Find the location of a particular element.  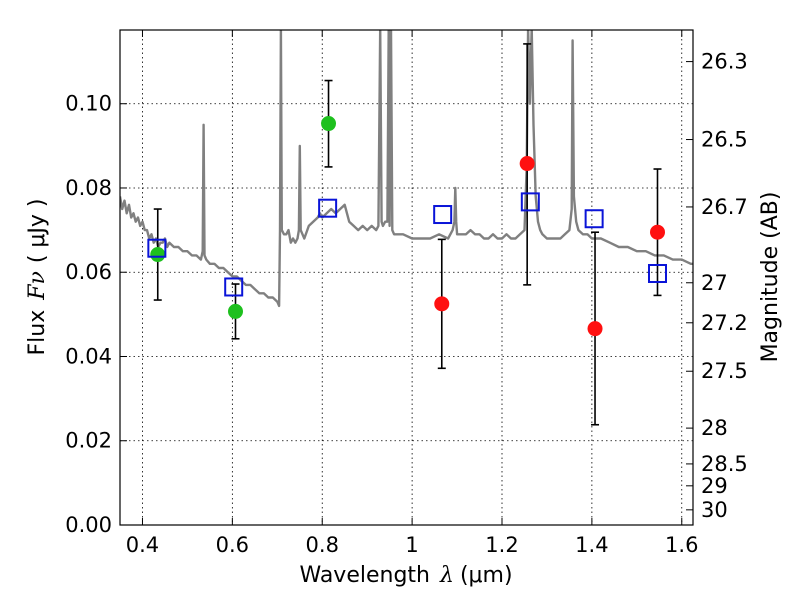

x-tick-label: 0.4 is located at coordinates (142, 545).